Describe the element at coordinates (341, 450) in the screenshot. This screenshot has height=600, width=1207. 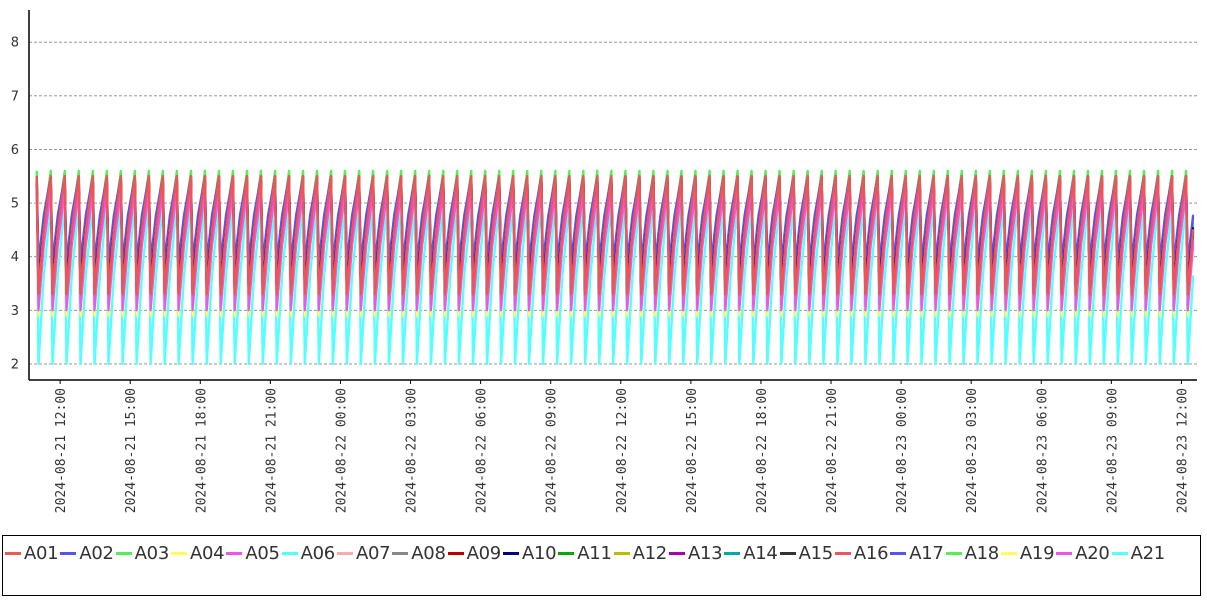
I see `x-tick-label: 2024-08-22 00:00` at that location.